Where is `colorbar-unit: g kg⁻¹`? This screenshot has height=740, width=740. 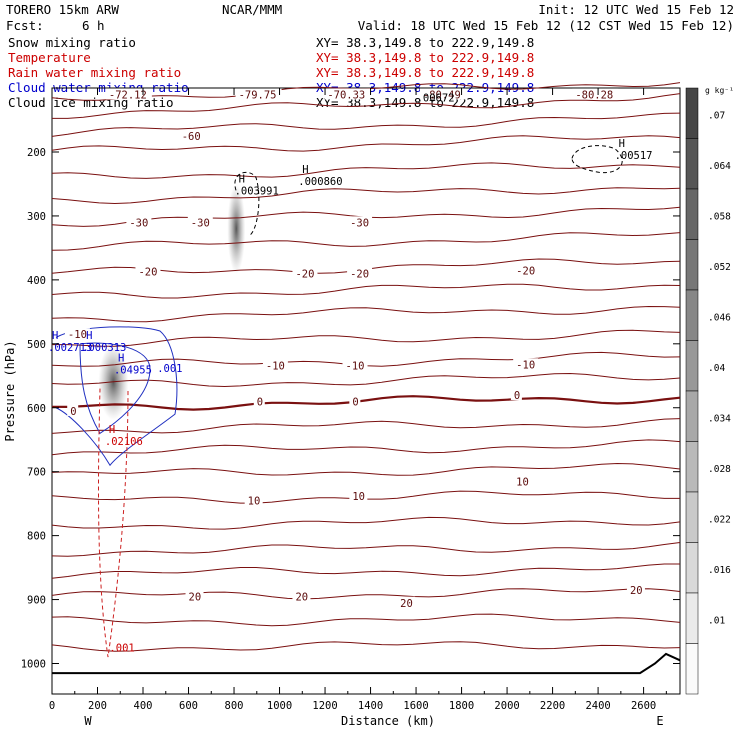 colorbar-unit: g kg⁻¹ is located at coordinates (719, 90).